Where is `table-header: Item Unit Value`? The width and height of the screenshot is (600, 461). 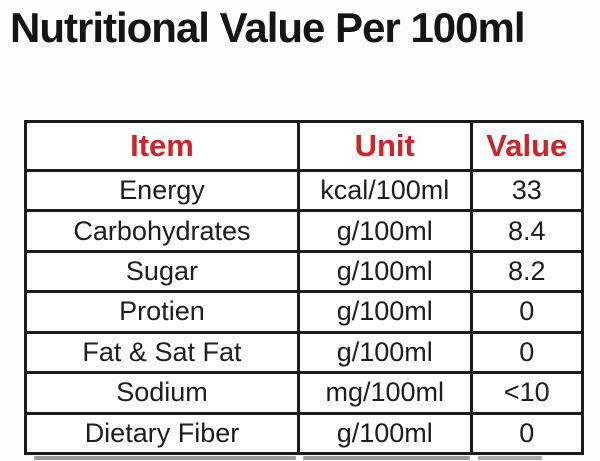
table-header: Item Unit Value is located at coordinates (304, 146).